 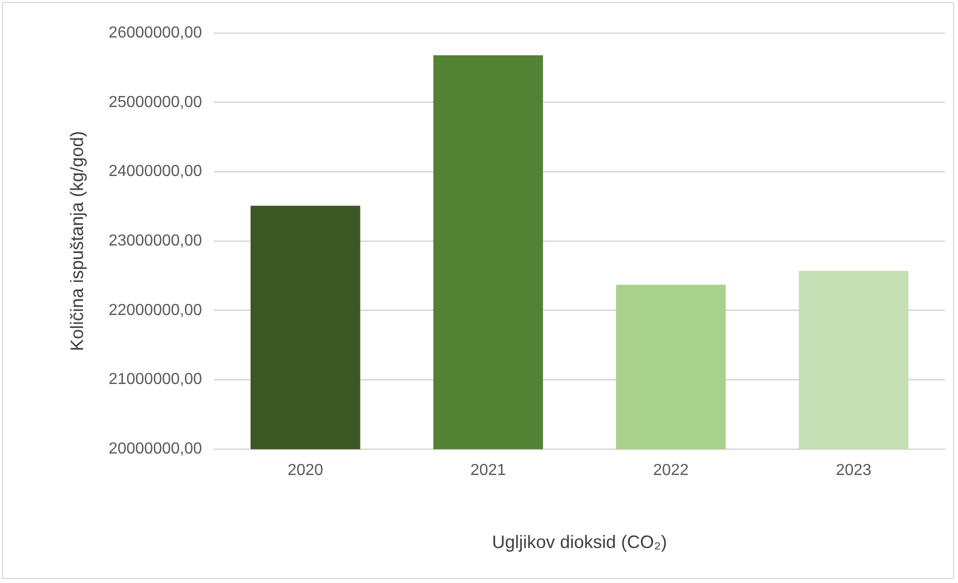 What do you see at coordinates (155, 241) in the screenshot?
I see `y-tick-label: 23000000,00` at bounding box center [155, 241].